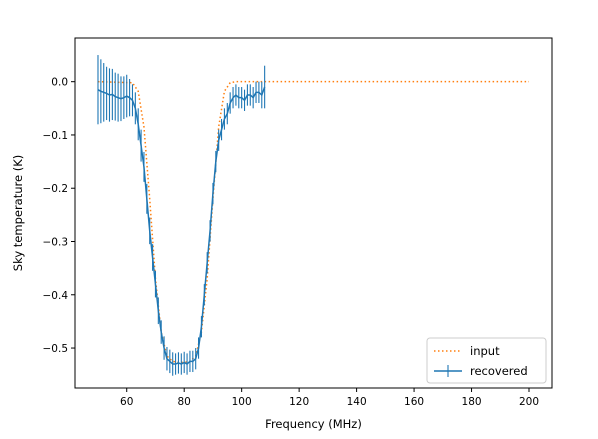  I want to click on x-tick-label: 120, so click(299, 402).